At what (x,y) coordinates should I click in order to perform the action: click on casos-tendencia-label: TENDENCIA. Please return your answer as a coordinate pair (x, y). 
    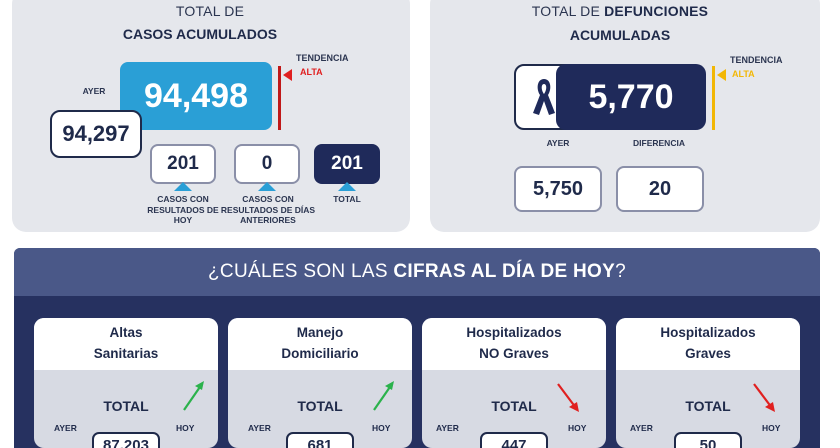
    Looking at the image, I should click on (322, 58).